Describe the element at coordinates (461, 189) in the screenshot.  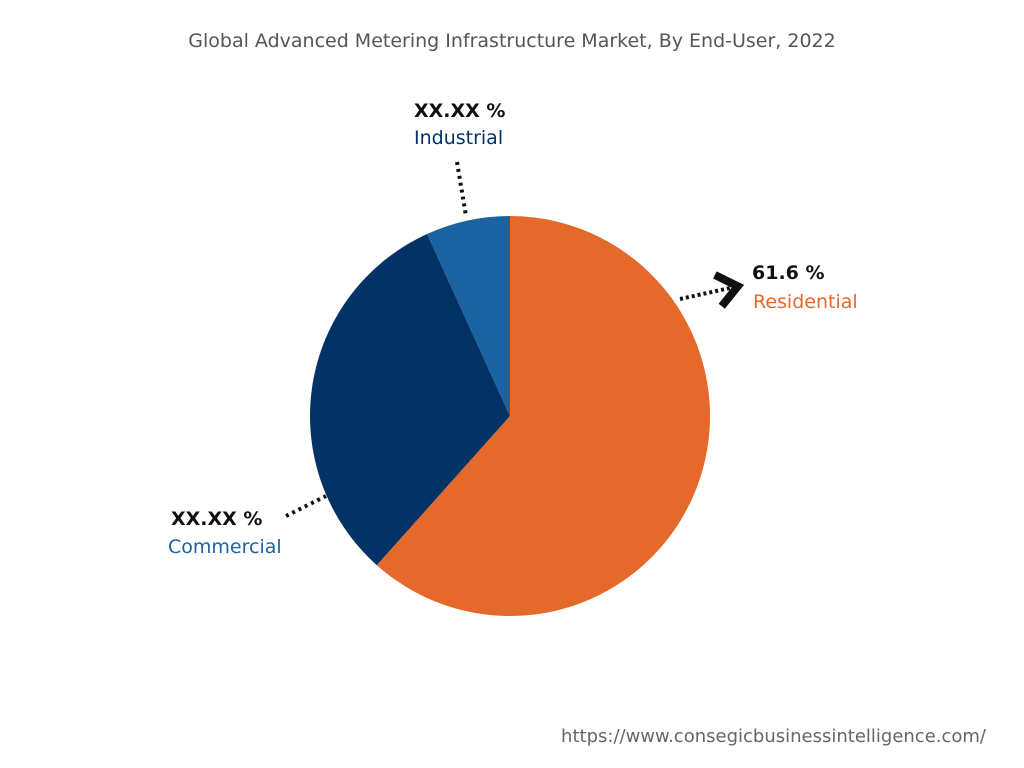
I see `industrial-leader` at that location.